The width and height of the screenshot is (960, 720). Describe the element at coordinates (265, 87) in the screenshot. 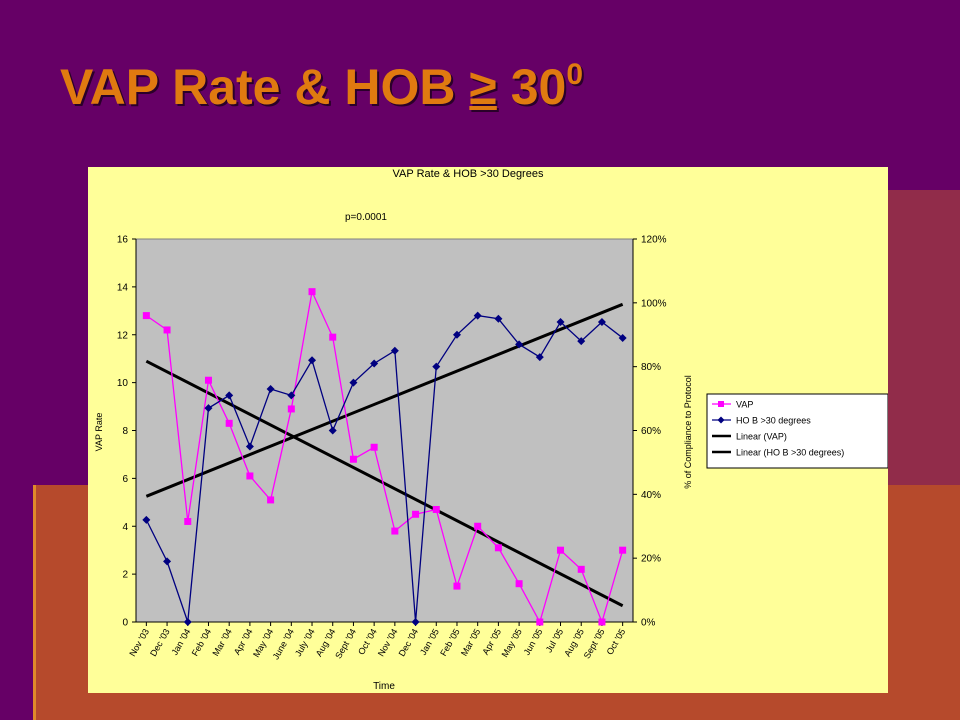

I see `slide-title-main: VAP Rate & HOB` at that location.